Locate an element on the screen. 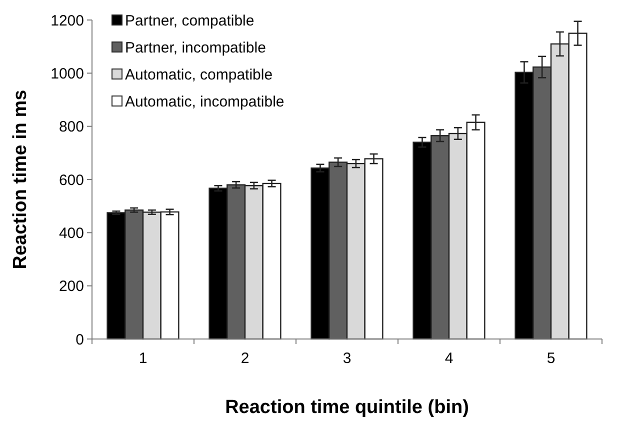 The width and height of the screenshot is (624, 423). legend-label: Partner, compatible is located at coordinates (189, 21).